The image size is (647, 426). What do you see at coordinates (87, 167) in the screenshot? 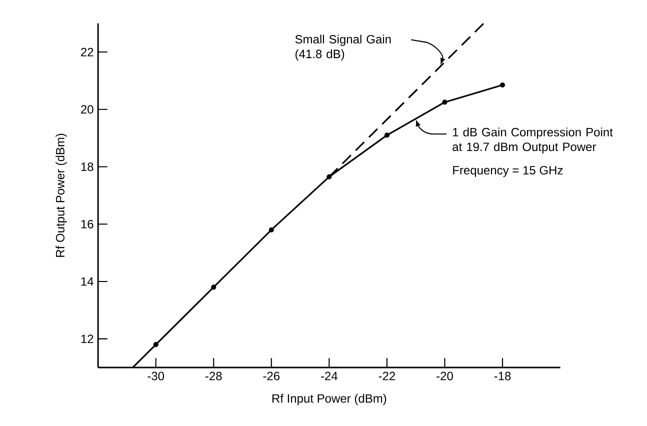
I see `y-tick-label: 18` at bounding box center [87, 167].